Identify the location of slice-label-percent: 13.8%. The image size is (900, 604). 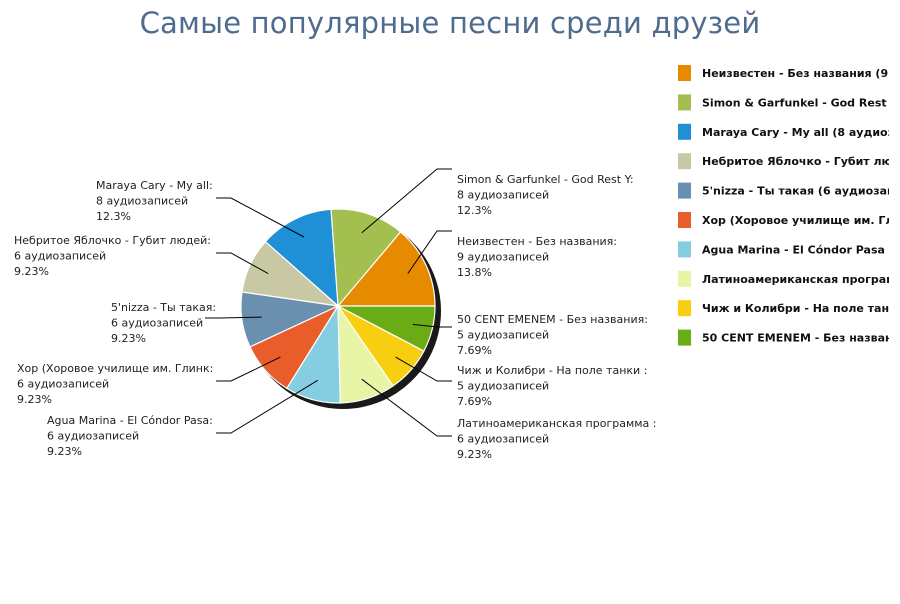
(474, 272).